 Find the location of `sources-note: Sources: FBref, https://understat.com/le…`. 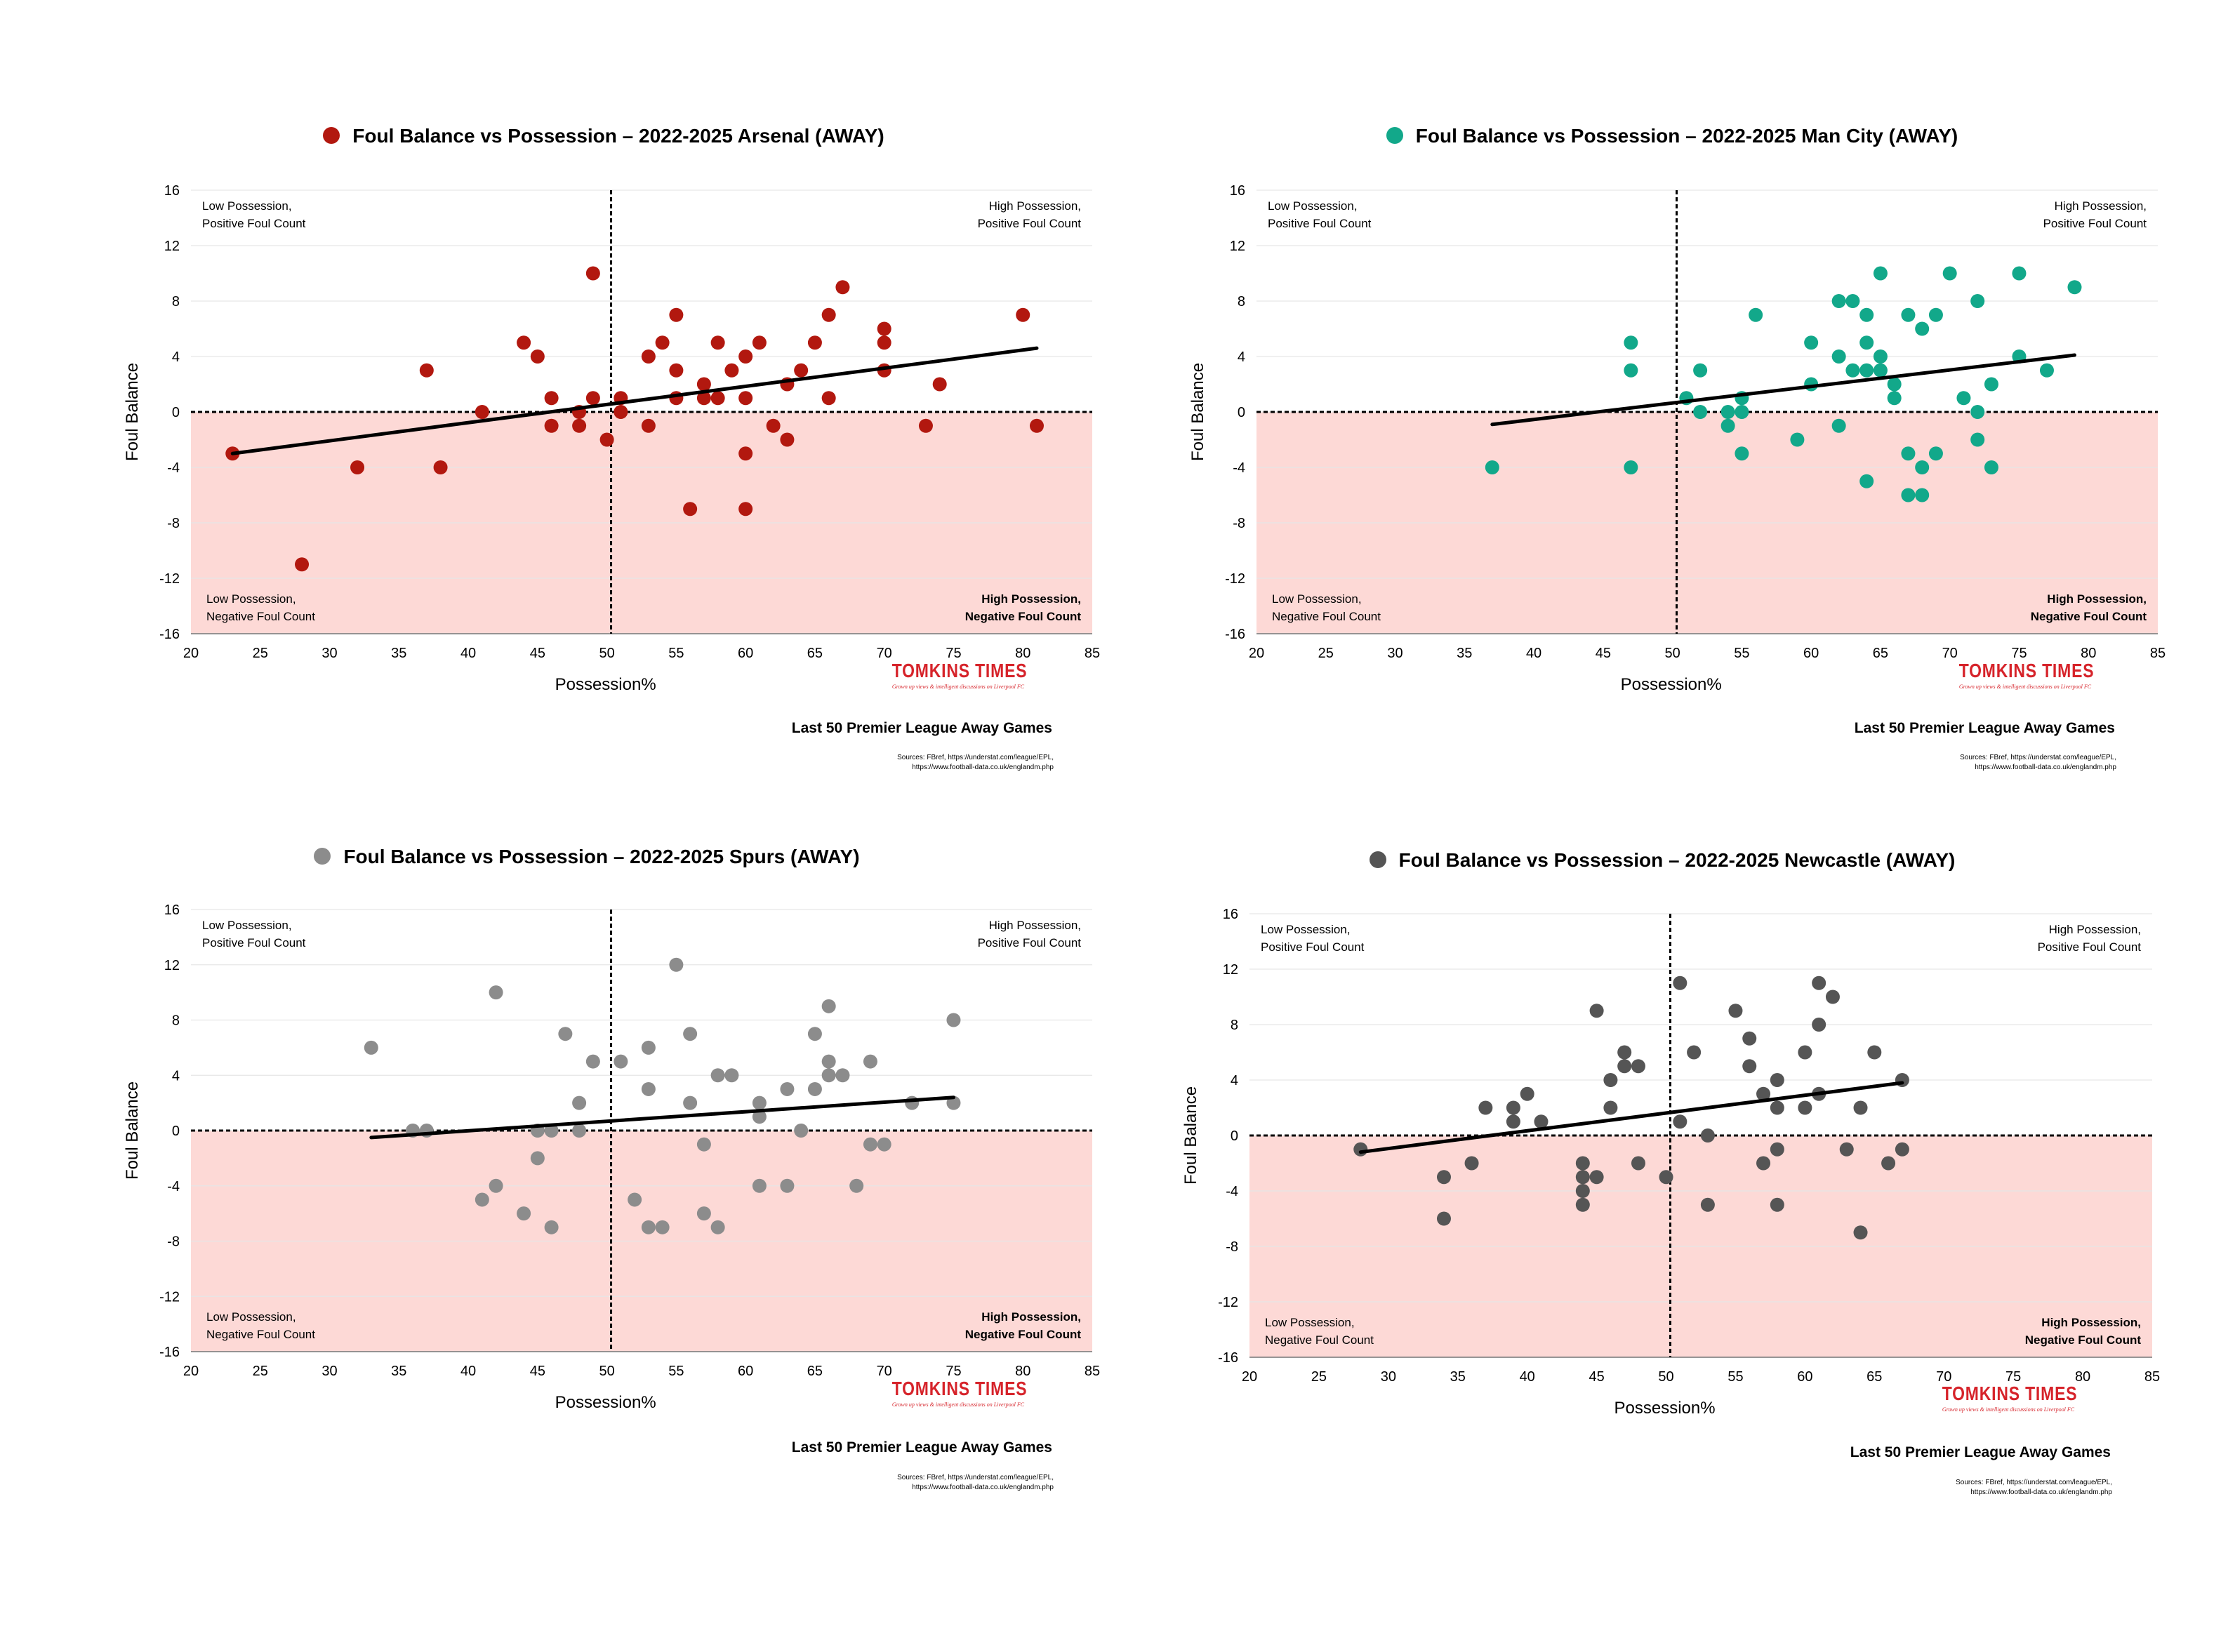

sources-note: Sources: FBref, https://understat.com/le… is located at coordinates (2038, 762).